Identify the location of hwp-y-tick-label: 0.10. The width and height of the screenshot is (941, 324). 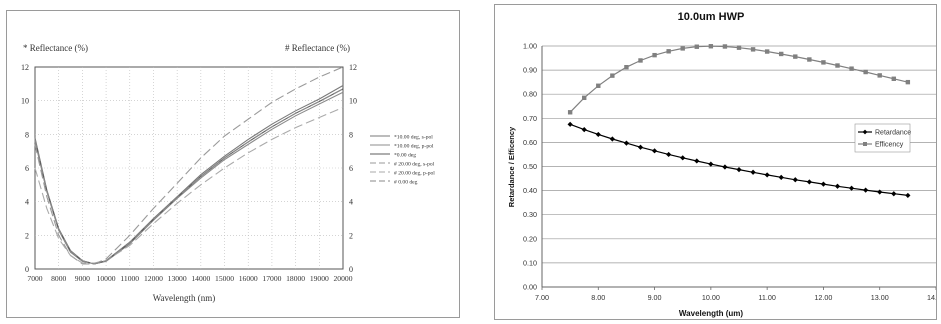
(530, 262).